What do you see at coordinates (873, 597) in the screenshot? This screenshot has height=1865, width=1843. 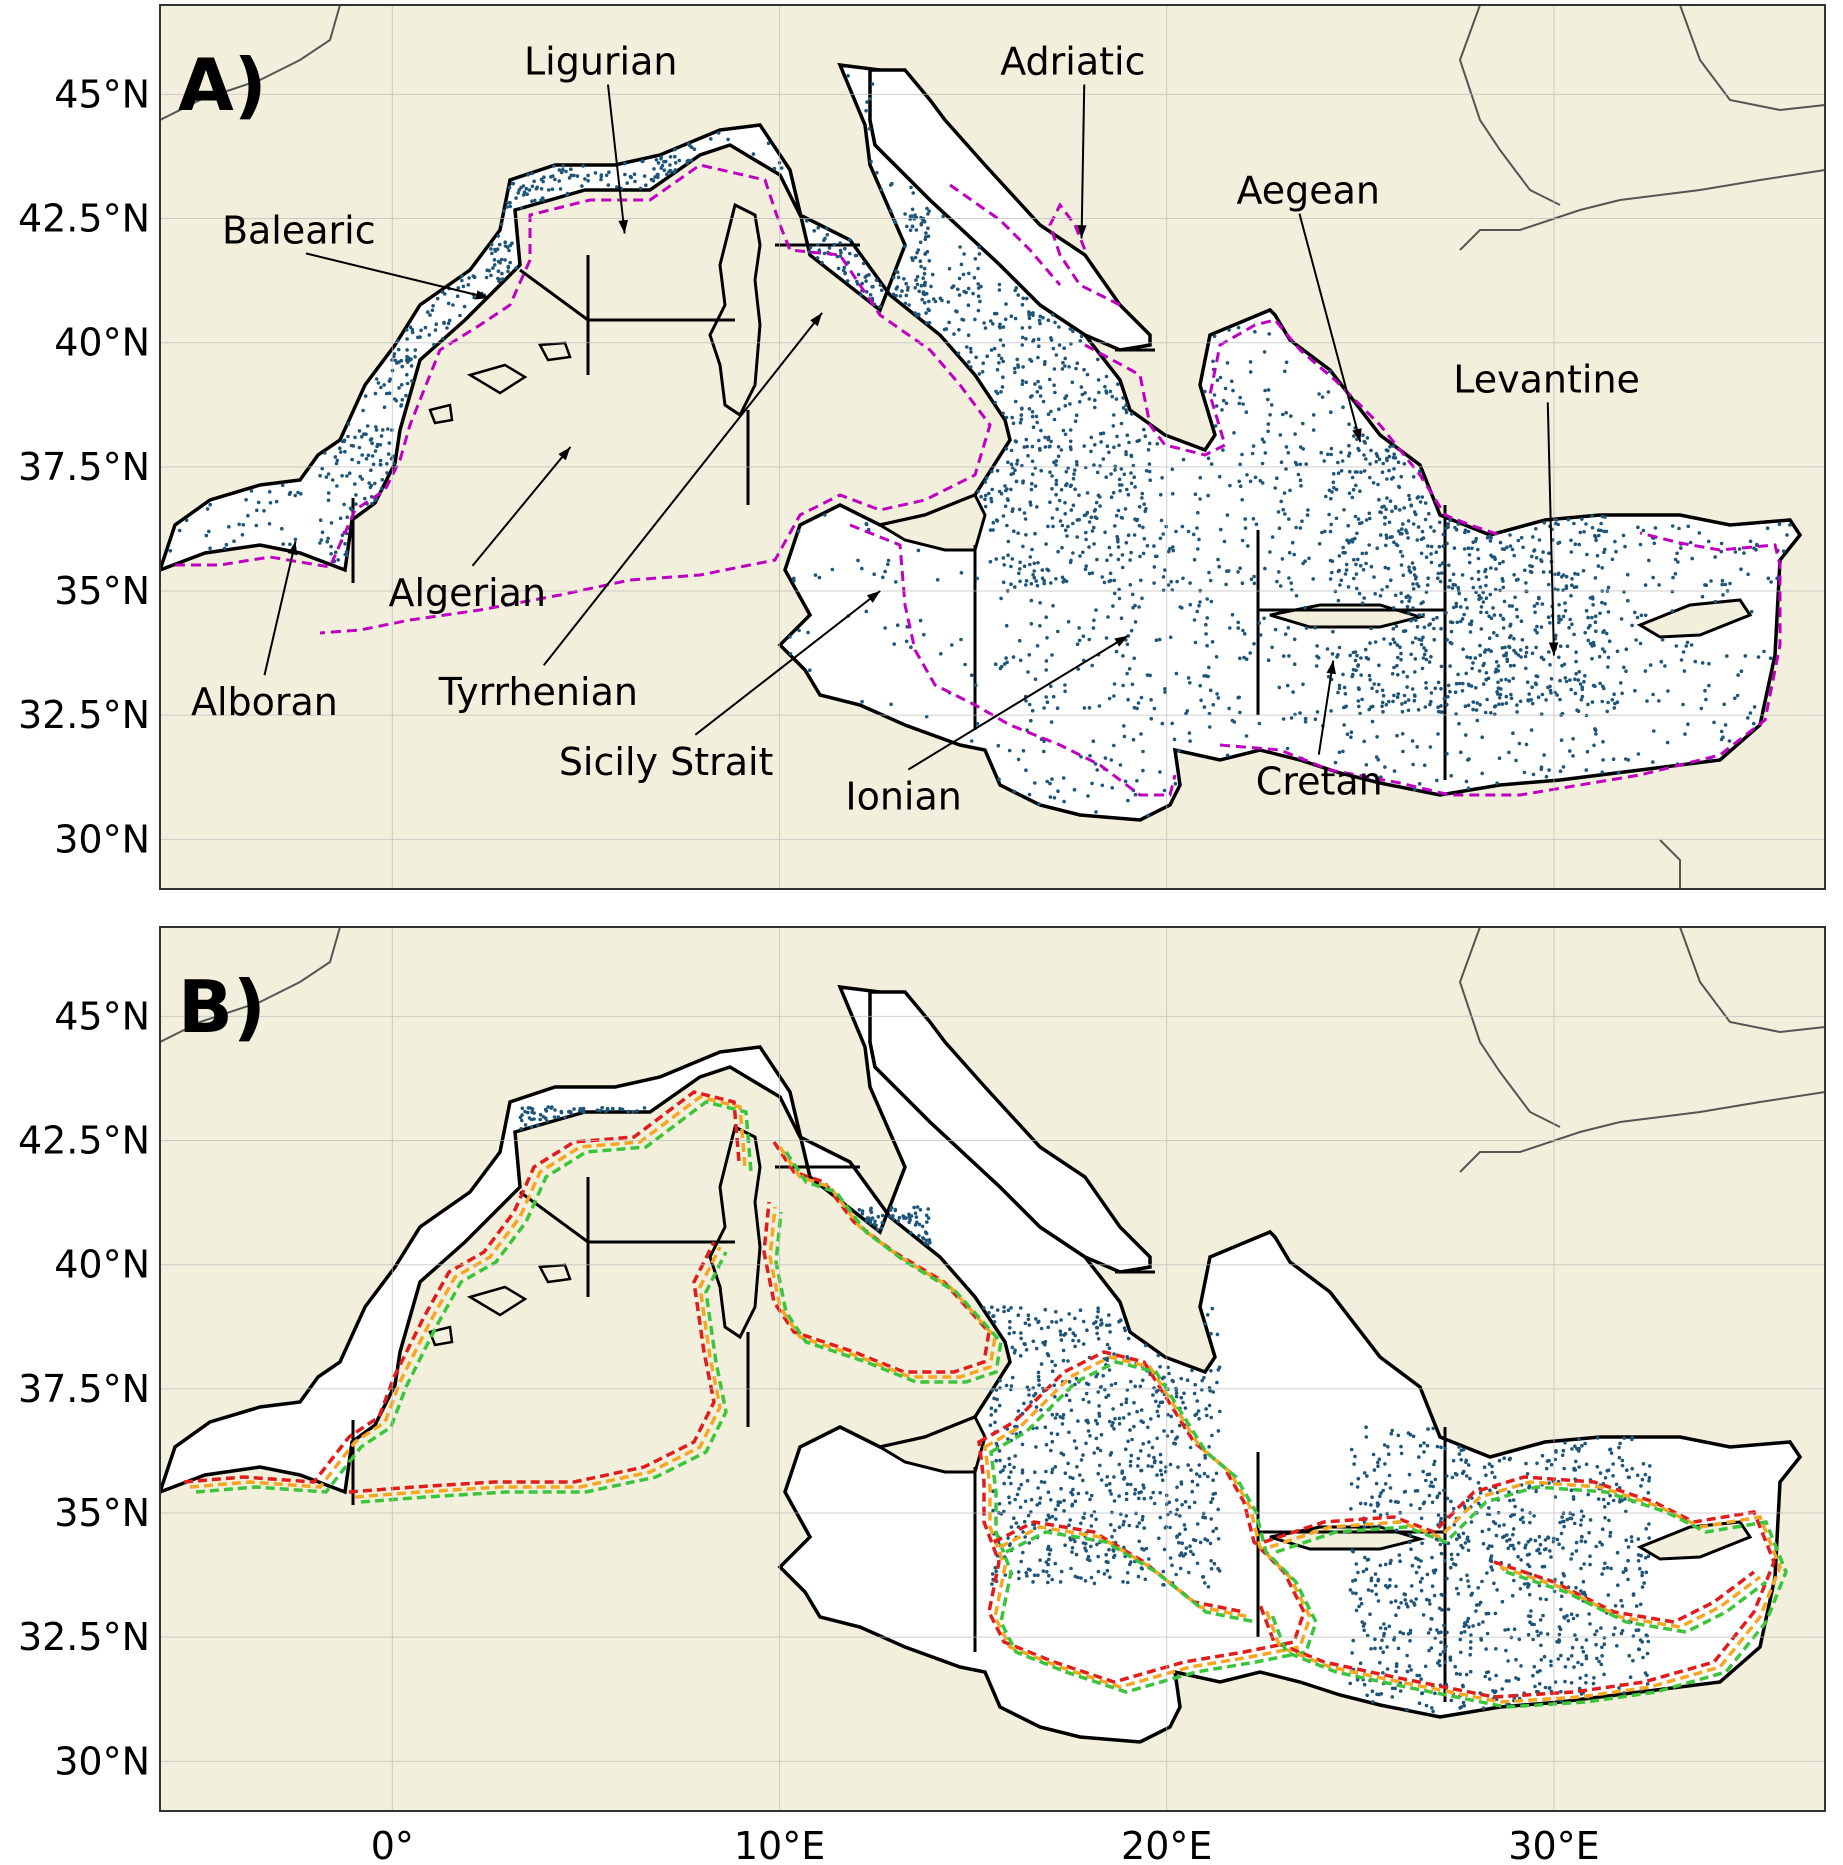 I see `region-arrowhead` at bounding box center [873, 597].